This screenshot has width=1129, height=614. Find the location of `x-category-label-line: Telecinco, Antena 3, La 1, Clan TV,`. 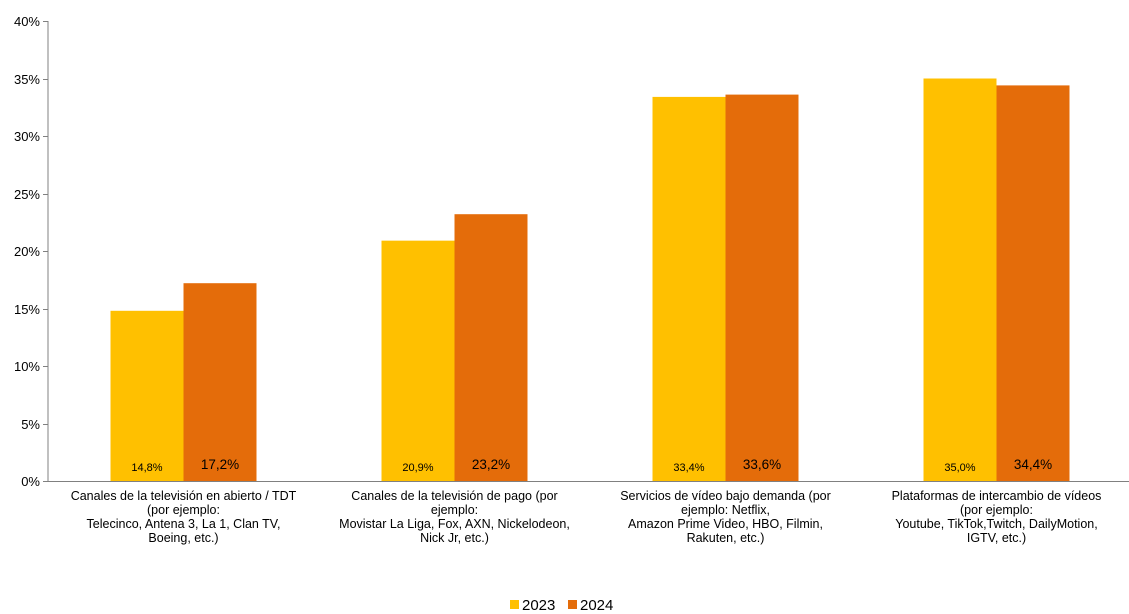

x-category-label-line: Telecinco, Antena 3, La 1, Clan TV, is located at coordinates (184, 524).